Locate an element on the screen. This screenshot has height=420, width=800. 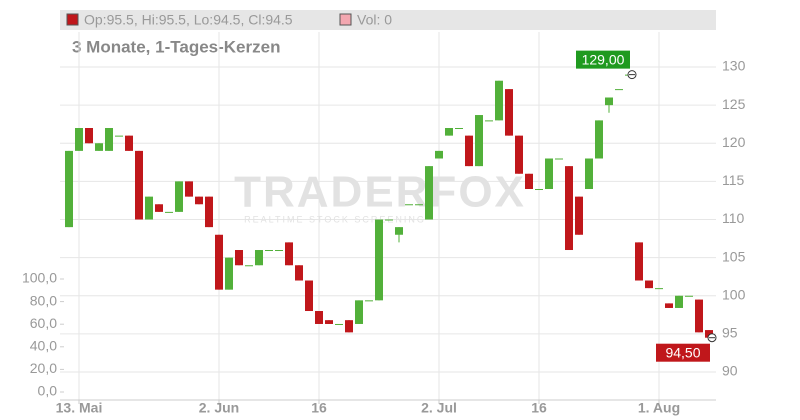
header-bar is located at coordinates (388, 20).